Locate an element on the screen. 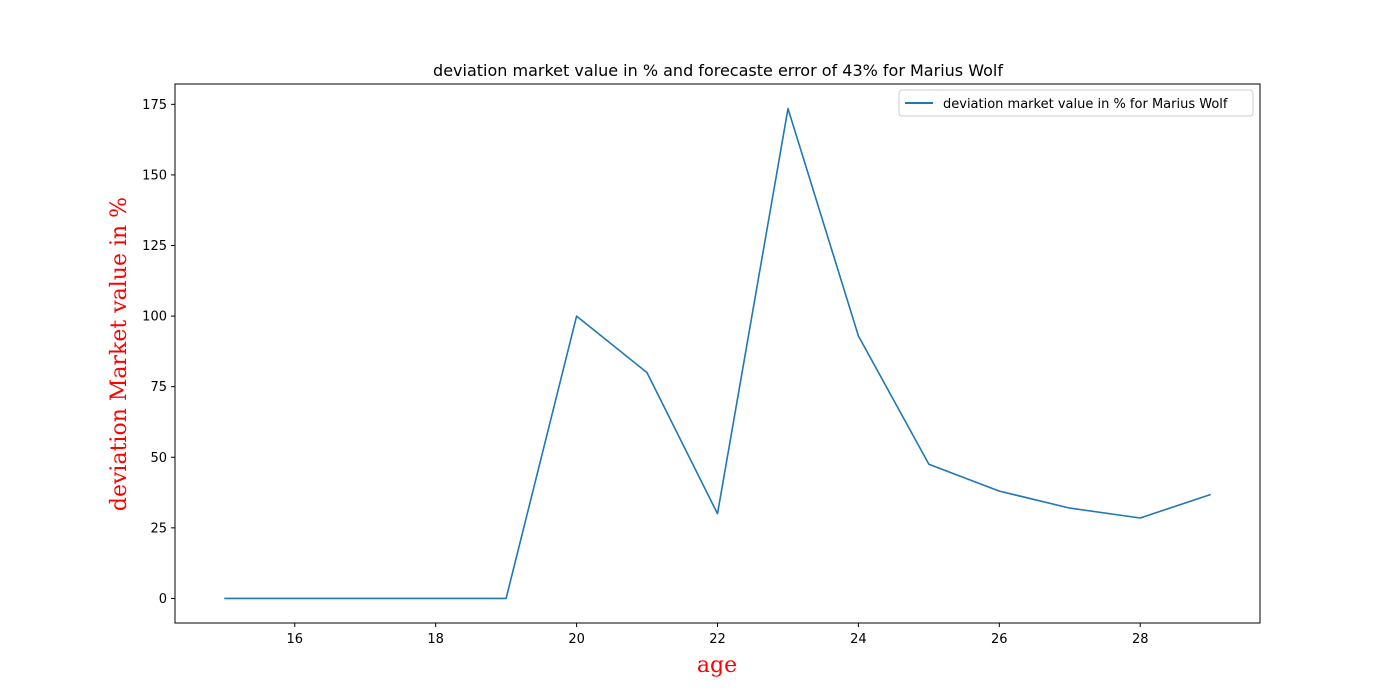  y-tick-label: 0 is located at coordinates (163, 599).